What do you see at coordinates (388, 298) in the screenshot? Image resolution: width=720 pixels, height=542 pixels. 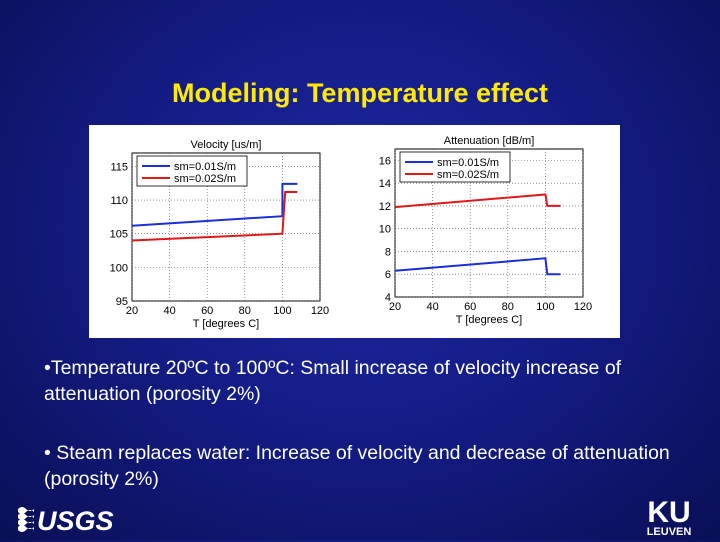 I see `y-tick-label: 4` at bounding box center [388, 298].